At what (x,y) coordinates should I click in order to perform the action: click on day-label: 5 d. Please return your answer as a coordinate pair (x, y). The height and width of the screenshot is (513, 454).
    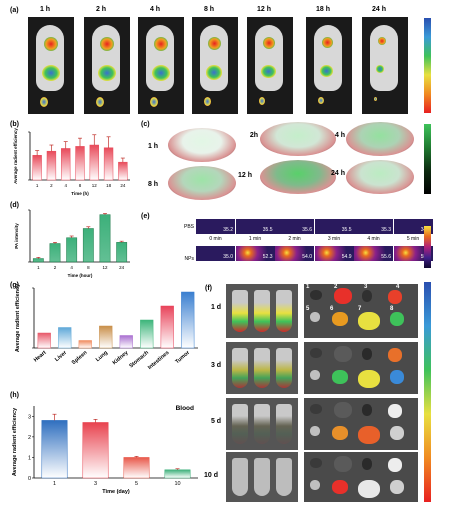
    Looking at the image, I should click on (216, 421).